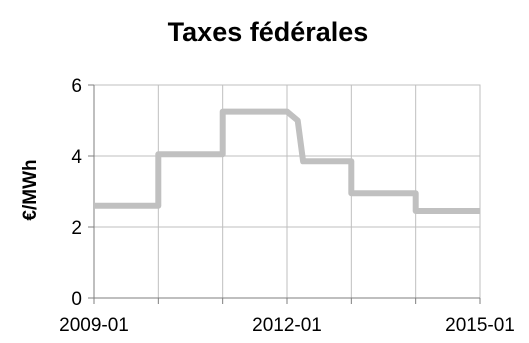 The width and height of the screenshot is (529, 343). I want to click on y-tick-label: 2, so click(76, 228).